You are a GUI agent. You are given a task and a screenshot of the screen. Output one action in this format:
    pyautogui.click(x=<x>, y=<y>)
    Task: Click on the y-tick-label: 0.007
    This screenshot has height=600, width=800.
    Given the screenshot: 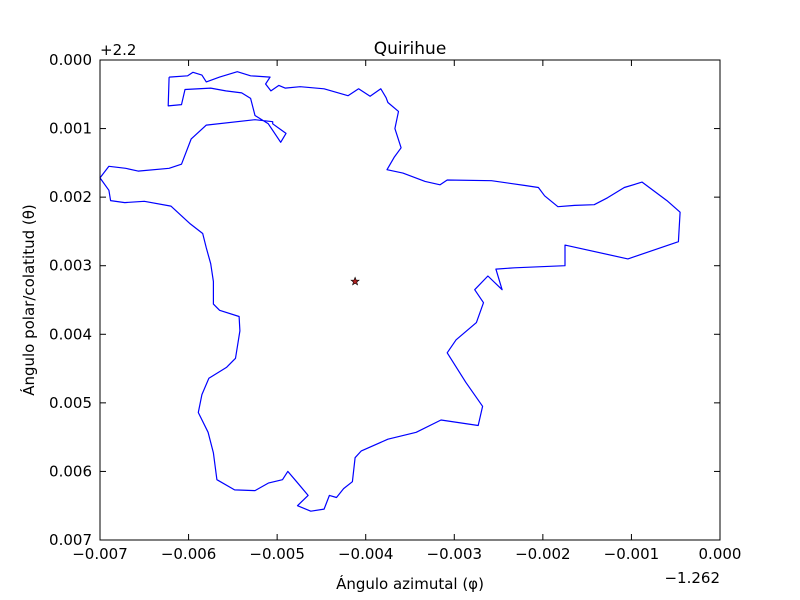 What is the action you would take?
    pyautogui.click(x=70, y=540)
    